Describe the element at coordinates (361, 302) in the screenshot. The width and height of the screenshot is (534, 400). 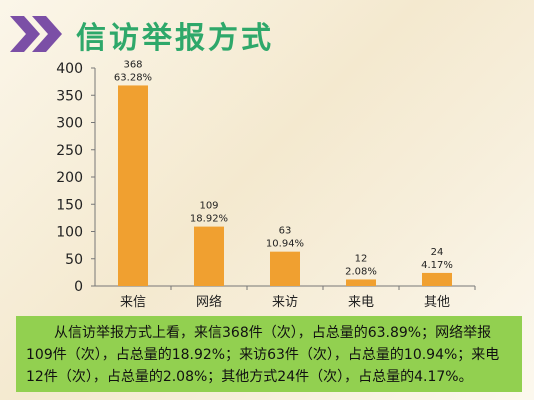
I see `x-category-label: 来电` at that location.